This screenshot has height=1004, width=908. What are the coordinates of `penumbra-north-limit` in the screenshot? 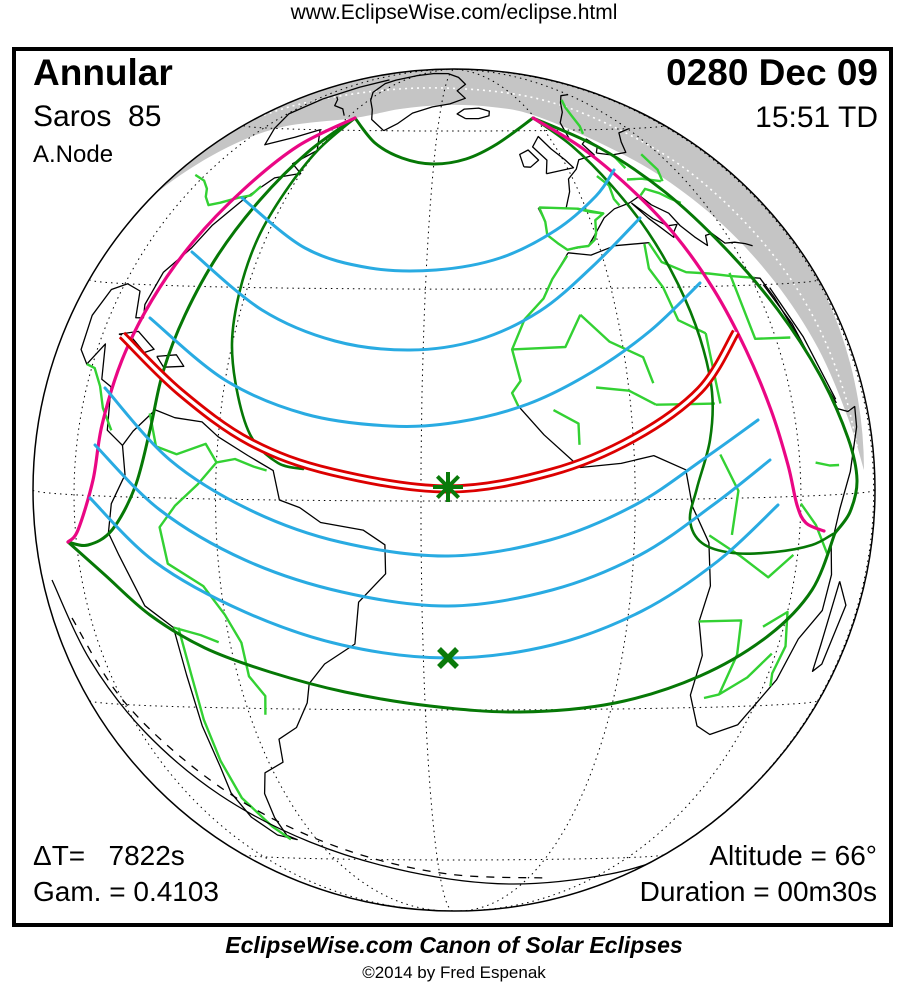 It's located at (444, 141).